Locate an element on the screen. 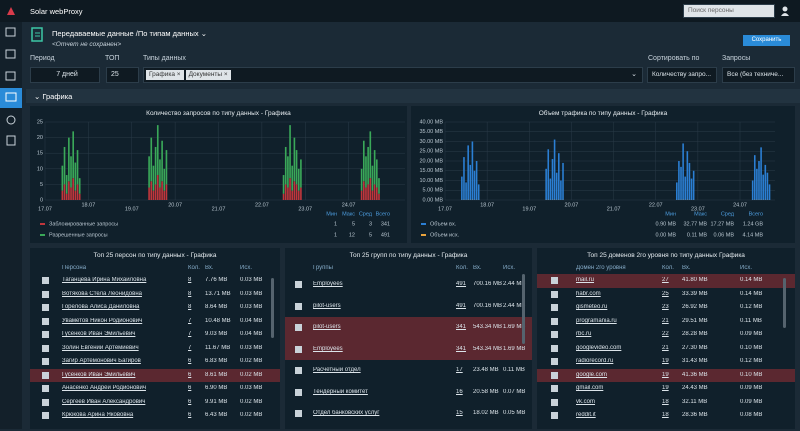  row-cell: 25 is located at coordinates (672, 294).